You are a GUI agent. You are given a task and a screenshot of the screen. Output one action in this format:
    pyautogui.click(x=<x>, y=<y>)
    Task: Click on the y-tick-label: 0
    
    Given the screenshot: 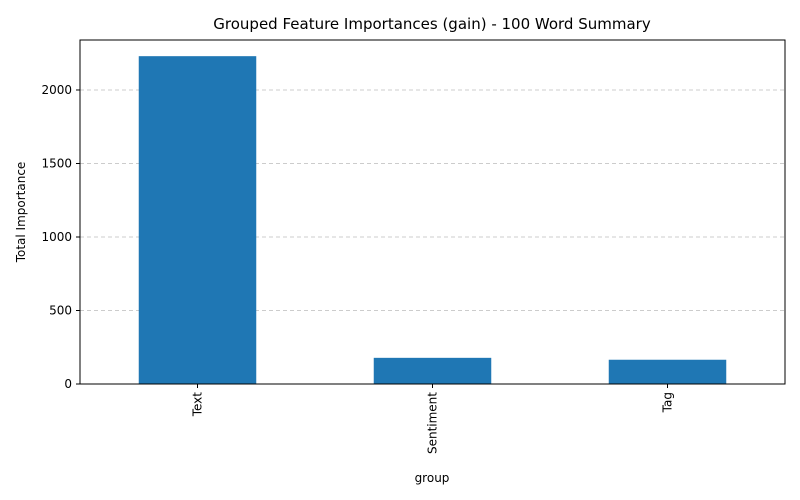 What is the action you would take?
    pyautogui.click(x=68, y=384)
    